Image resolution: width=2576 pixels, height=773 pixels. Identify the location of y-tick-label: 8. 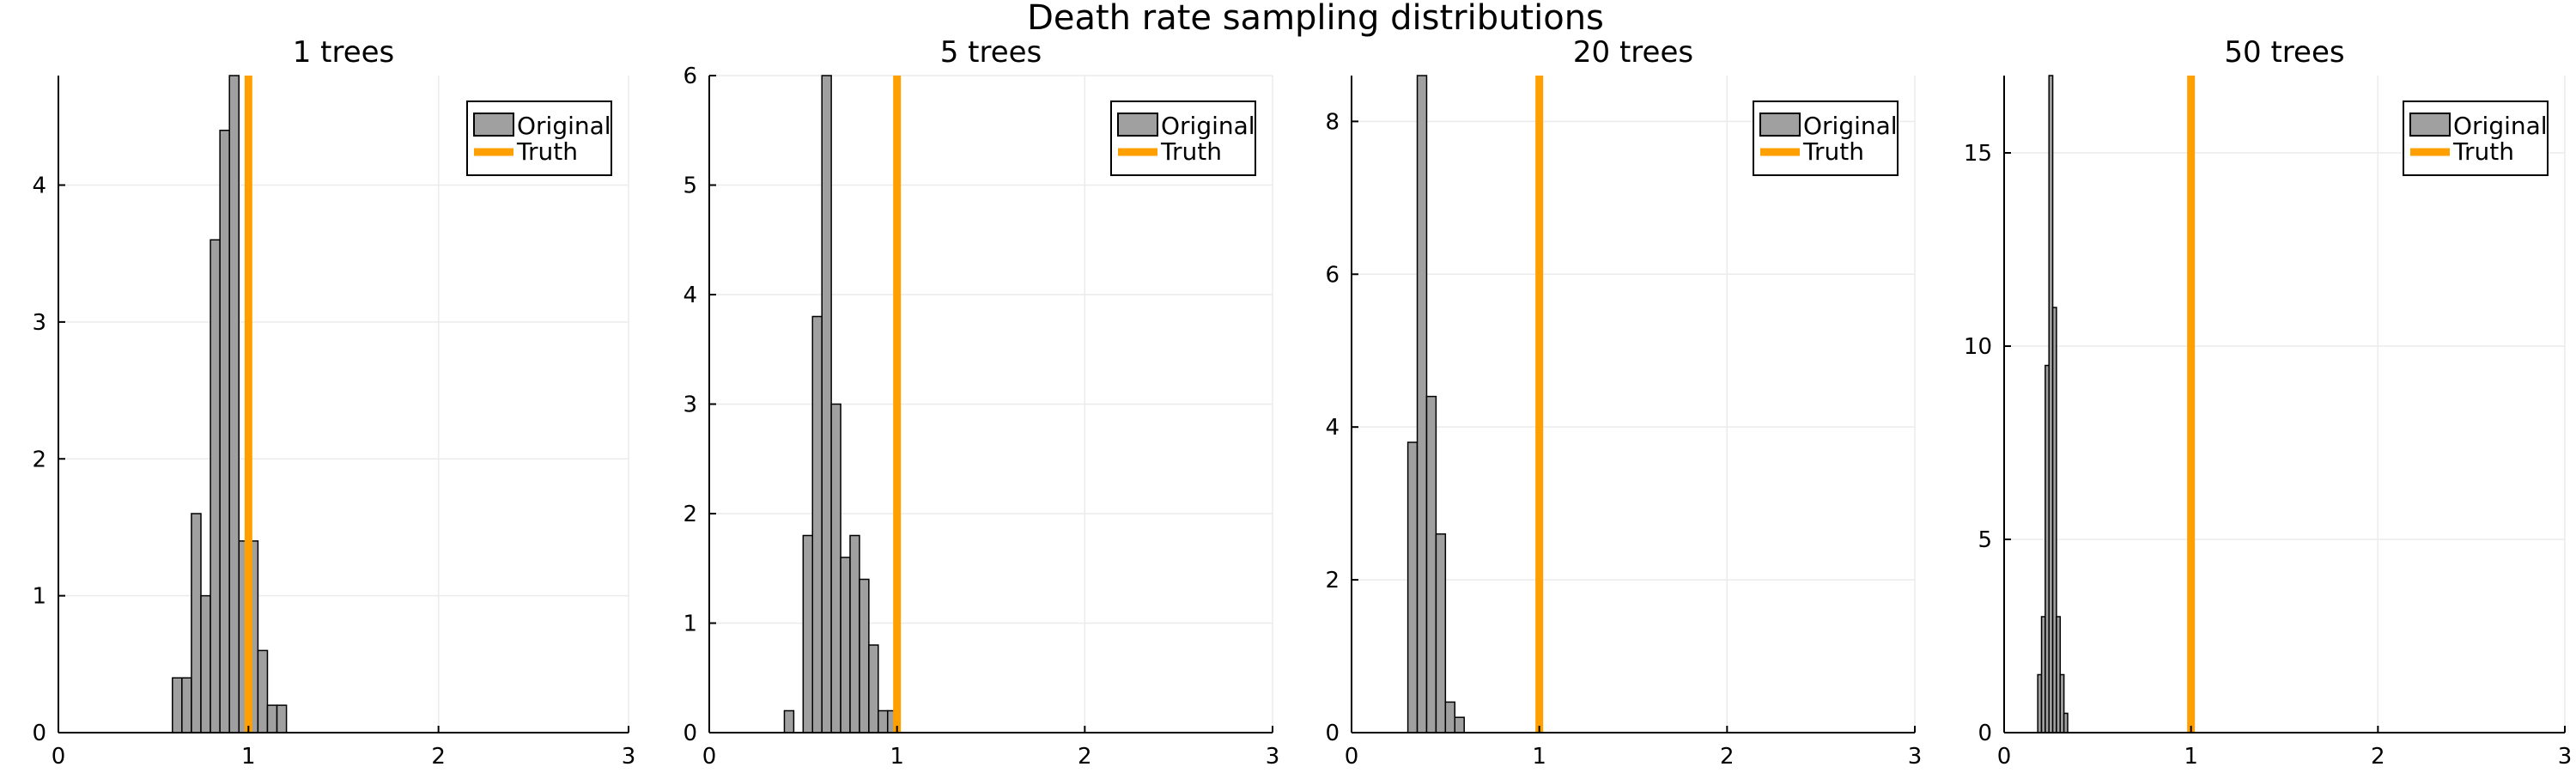
(1332, 122).